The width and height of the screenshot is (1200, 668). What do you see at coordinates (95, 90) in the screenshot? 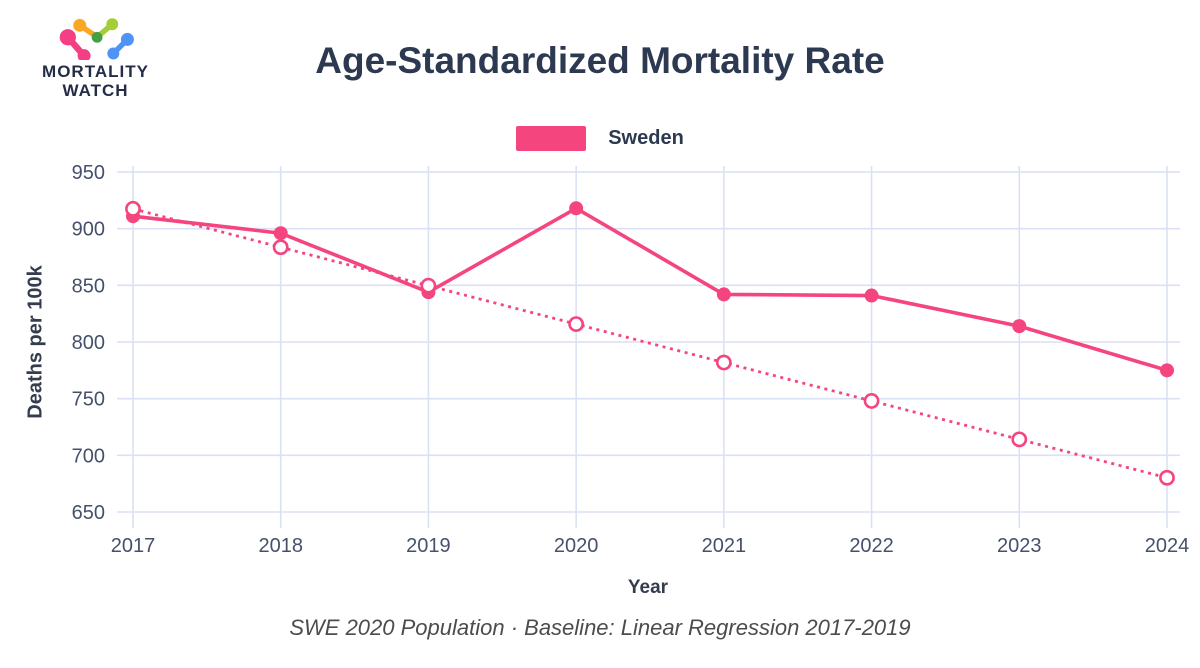
I see `logo-line-2: WATCH` at bounding box center [95, 90].